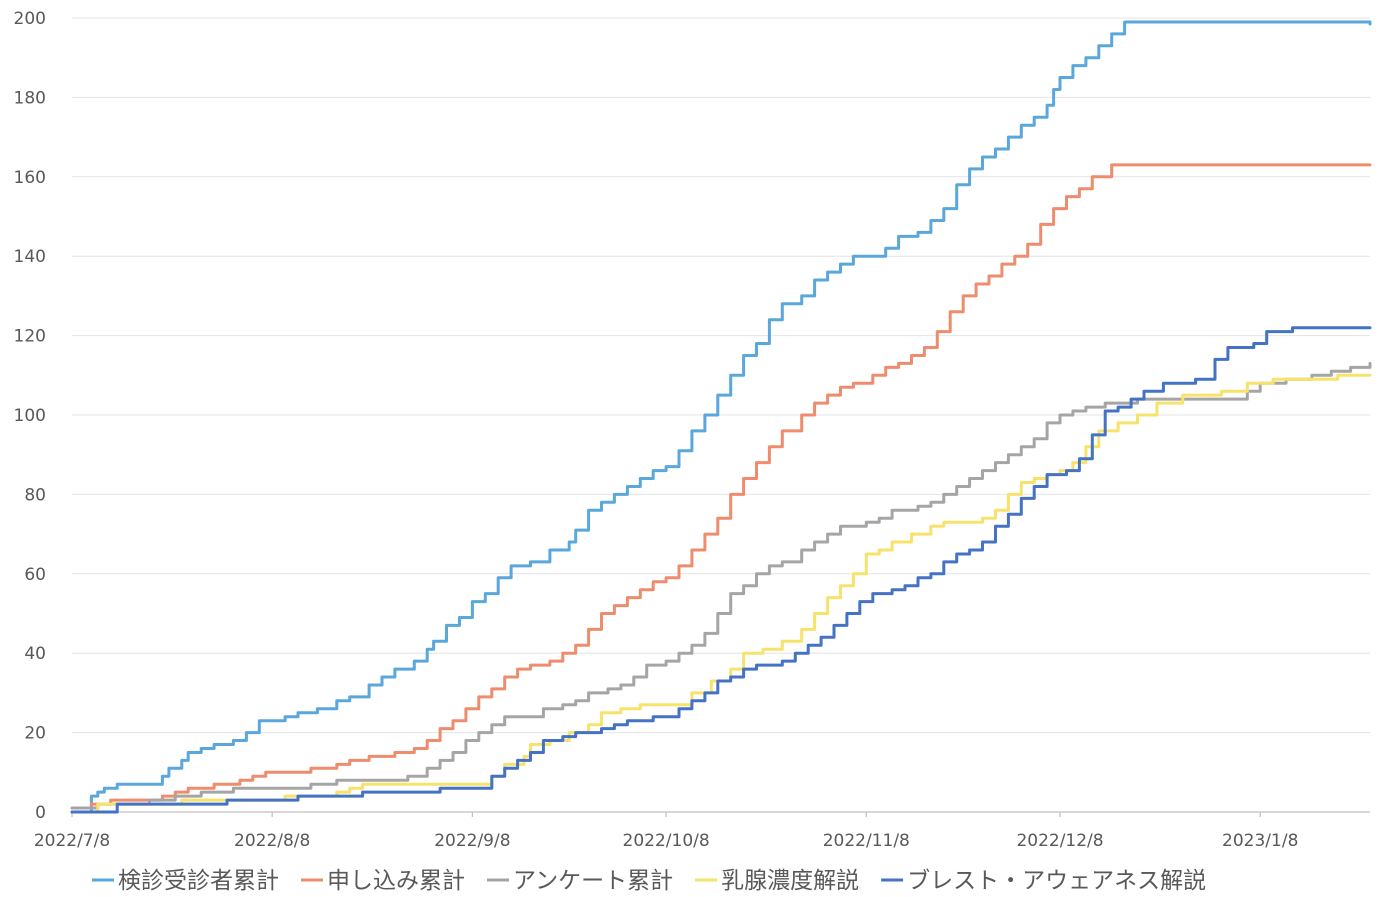 This screenshot has height=897, width=1385. I want to click on y-tick-label: 80, so click(35, 495).